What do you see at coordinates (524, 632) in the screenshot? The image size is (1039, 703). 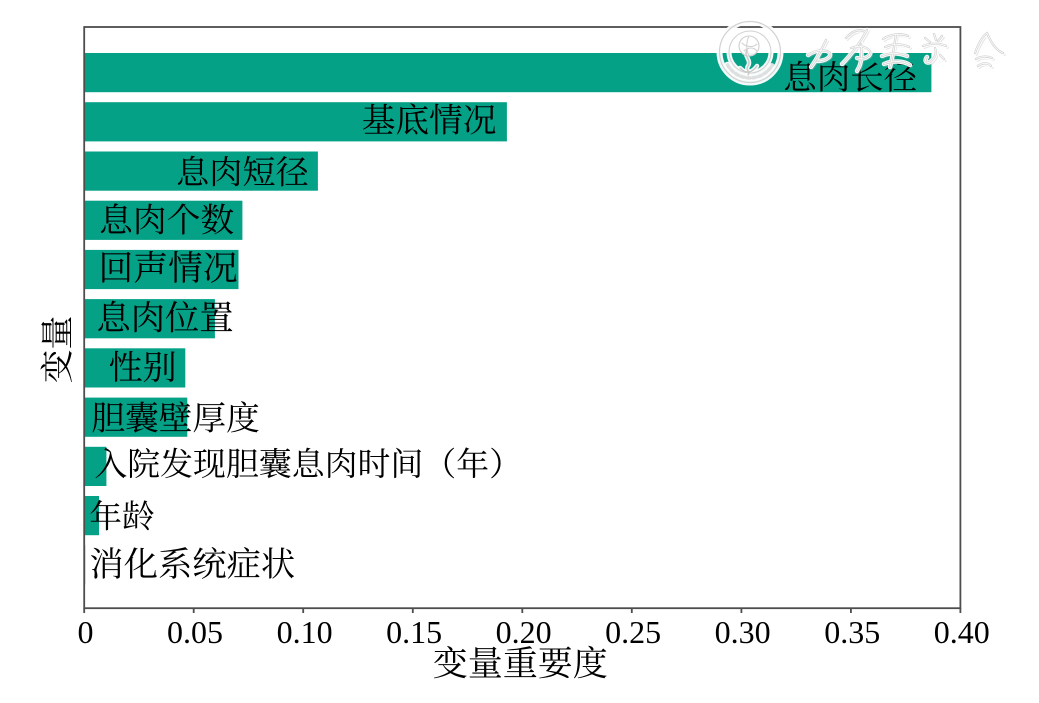 I see `svg-text: 0.20` at bounding box center [524, 632].